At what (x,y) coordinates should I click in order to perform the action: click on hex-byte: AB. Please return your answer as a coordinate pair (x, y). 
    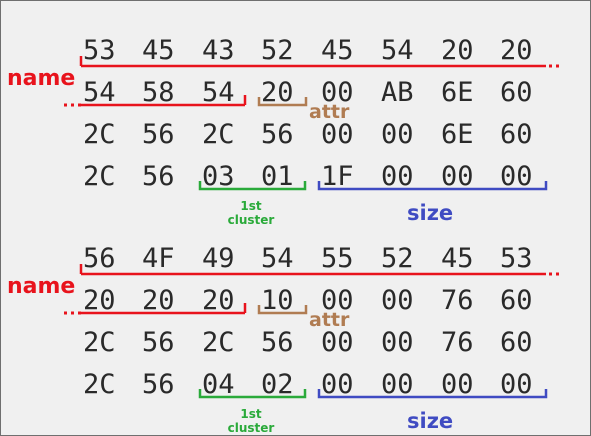
    Looking at the image, I should click on (397, 92).